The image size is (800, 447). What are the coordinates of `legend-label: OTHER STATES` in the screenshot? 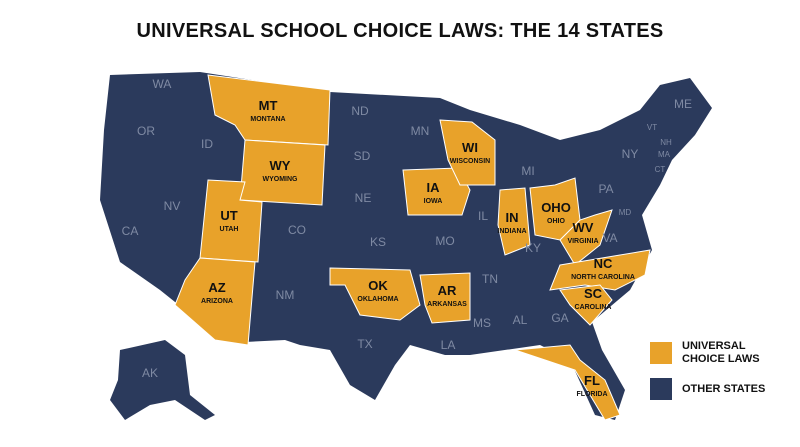 It's located at (724, 388).